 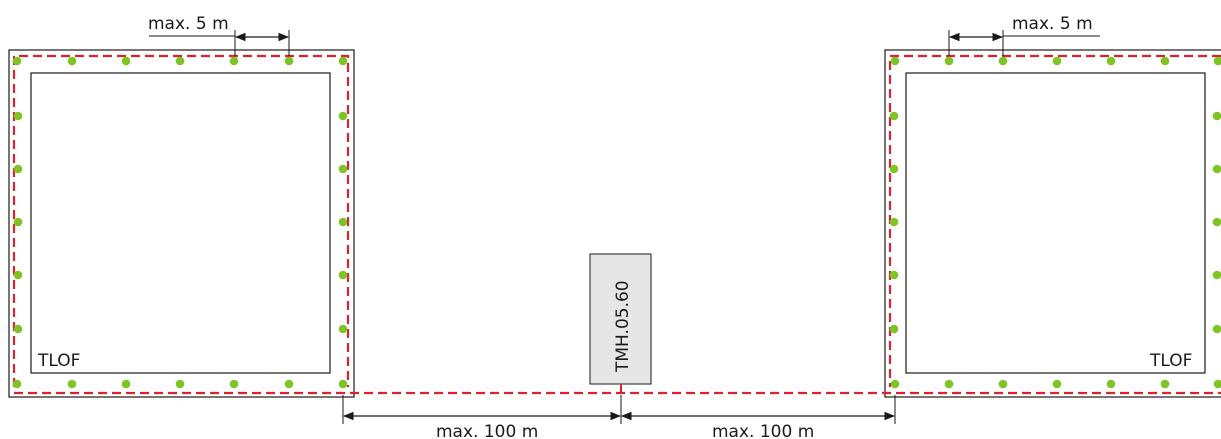 I want to click on right-distance-label: max. 100 m, so click(x=763, y=430).